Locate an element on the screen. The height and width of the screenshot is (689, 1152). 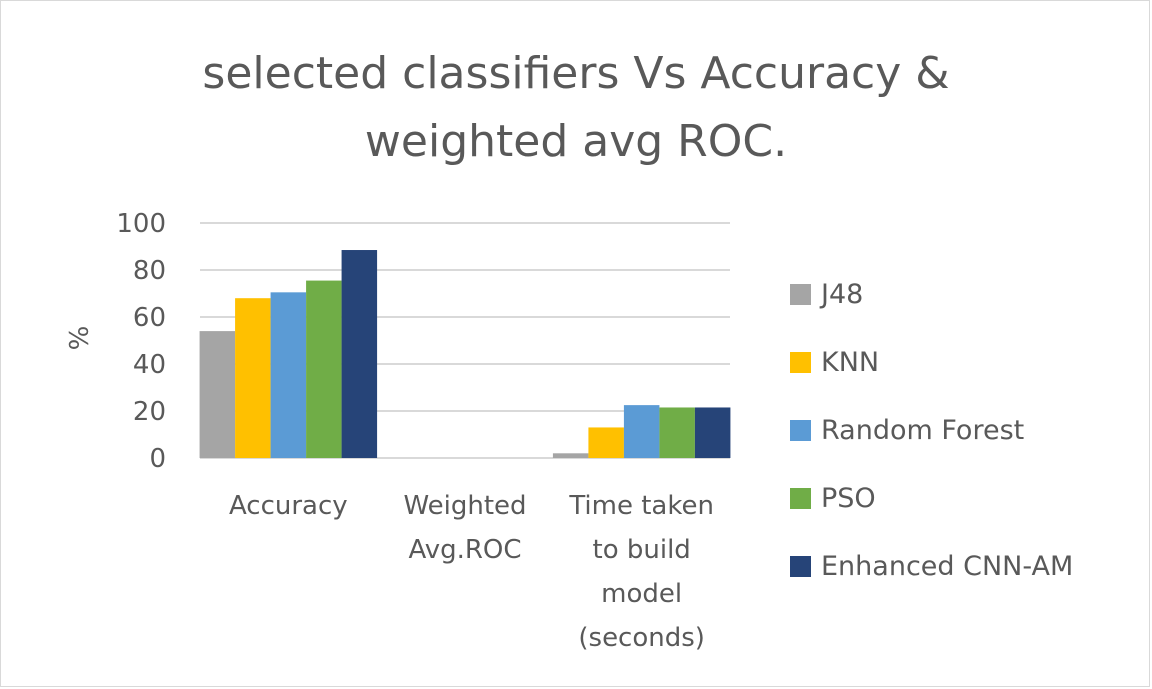
x-category-label: Accuracy is located at coordinates (288, 506).